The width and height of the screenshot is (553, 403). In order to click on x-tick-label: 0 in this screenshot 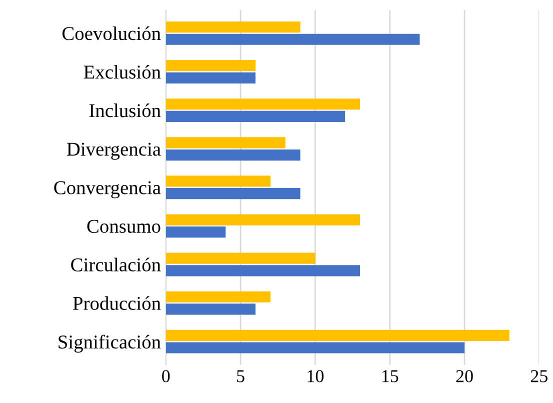, I will do `click(166, 376)`.